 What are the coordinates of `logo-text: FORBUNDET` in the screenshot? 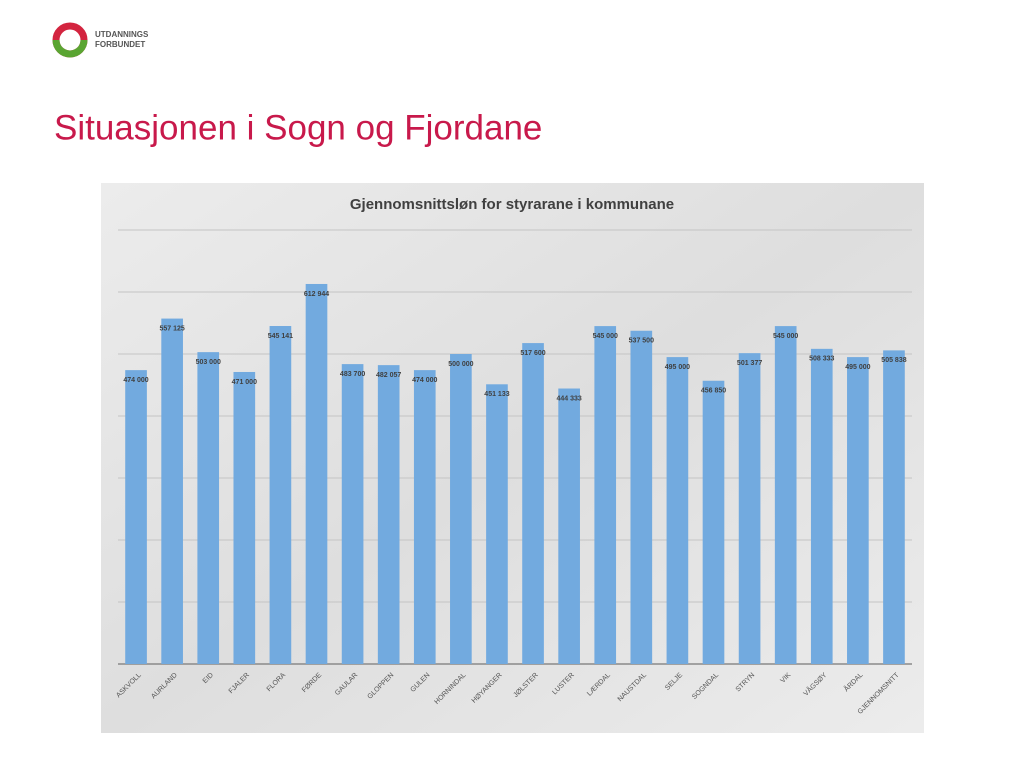 It's located at (120, 44).